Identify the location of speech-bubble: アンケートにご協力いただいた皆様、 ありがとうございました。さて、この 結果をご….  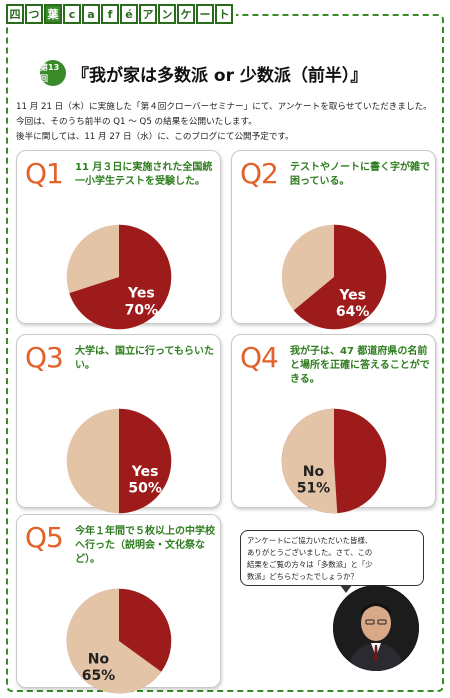
(332, 558).